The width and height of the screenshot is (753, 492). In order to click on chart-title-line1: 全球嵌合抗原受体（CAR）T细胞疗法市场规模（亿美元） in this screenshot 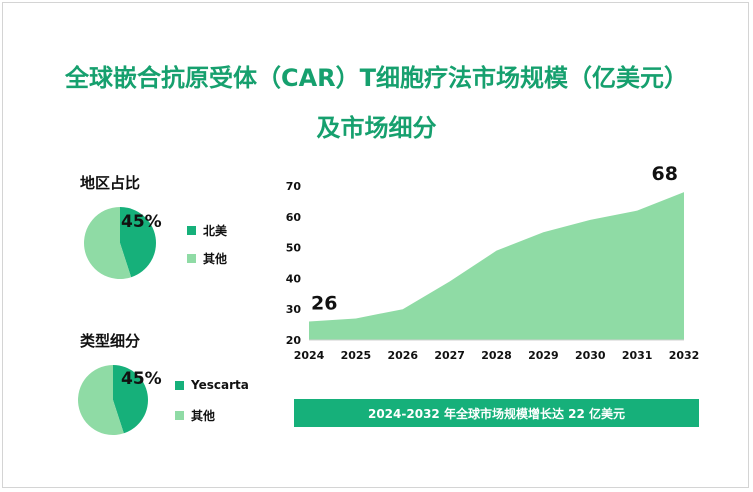, I will do `click(376, 78)`.